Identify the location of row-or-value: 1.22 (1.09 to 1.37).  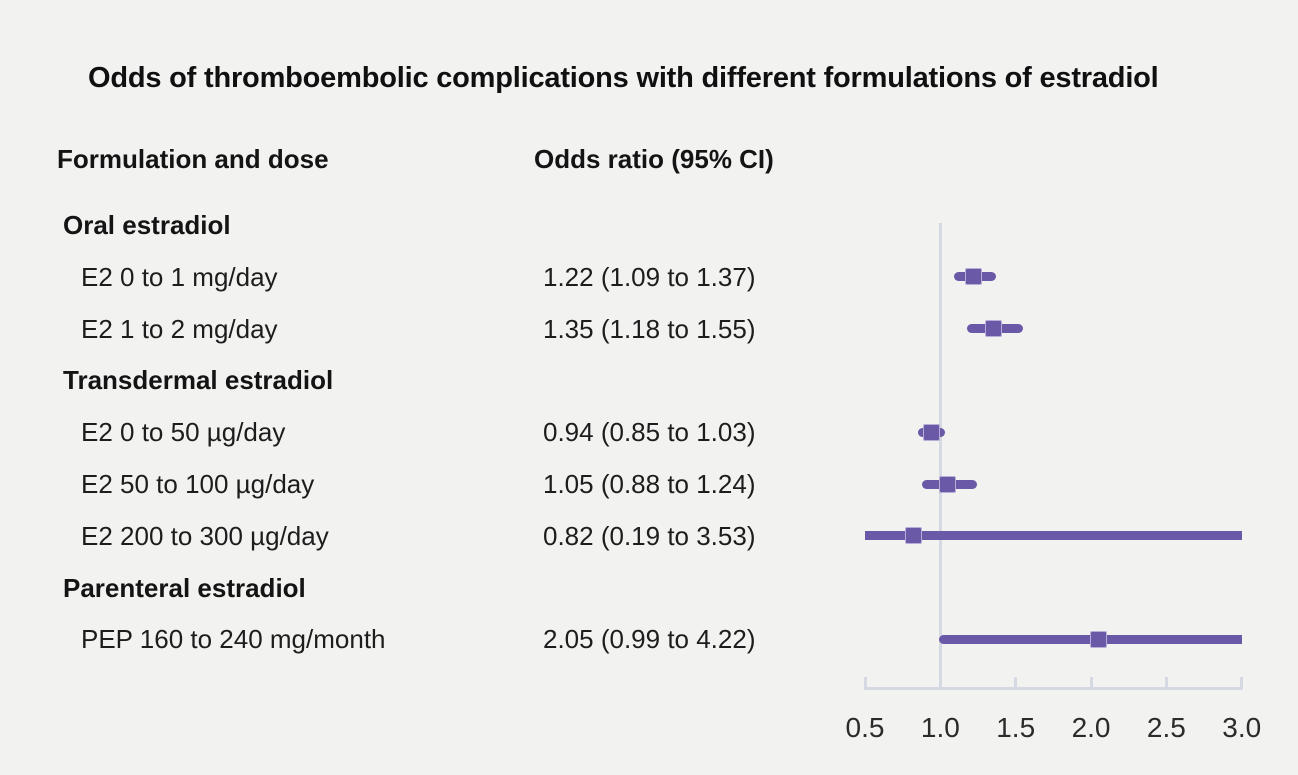
(649, 276).